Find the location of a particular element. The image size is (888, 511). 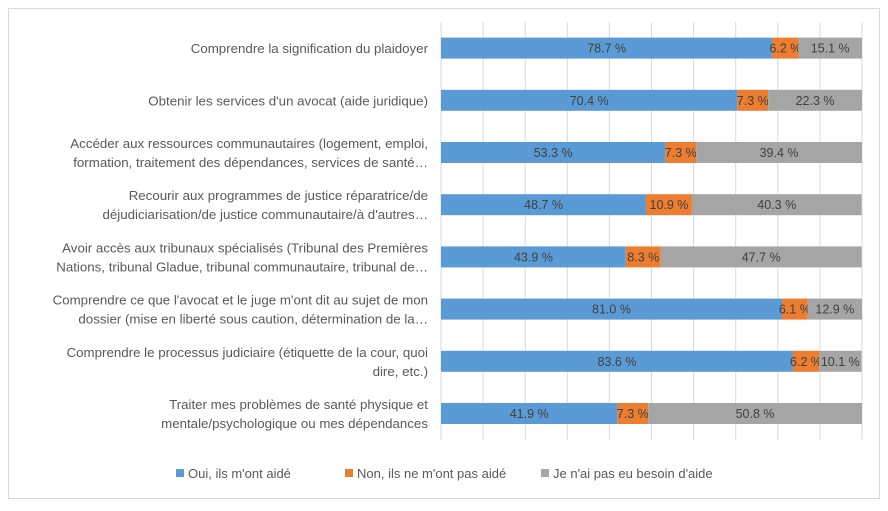

data-label: 53.3 % is located at coordinates (553, 153).